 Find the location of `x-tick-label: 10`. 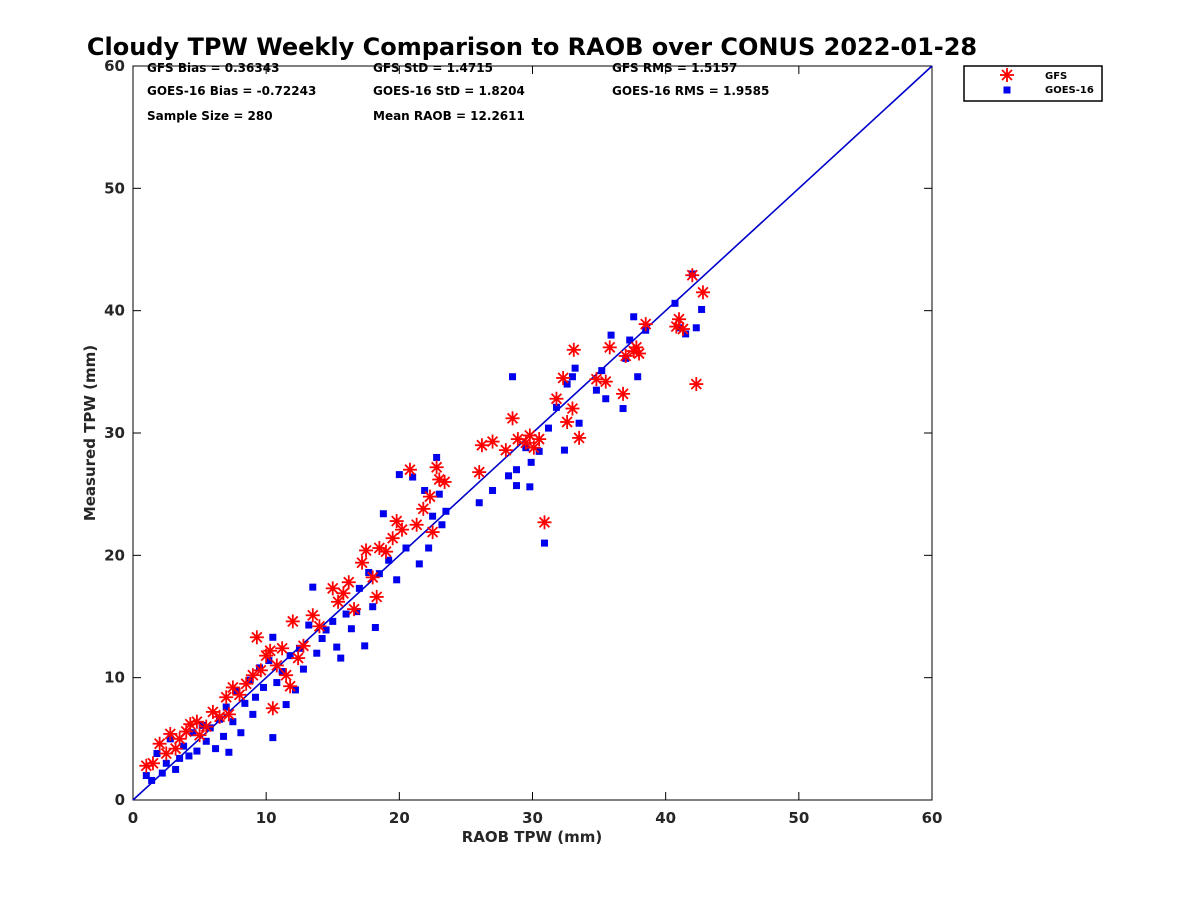

x-tick-label: 10 is located at coordinates (266, 818).